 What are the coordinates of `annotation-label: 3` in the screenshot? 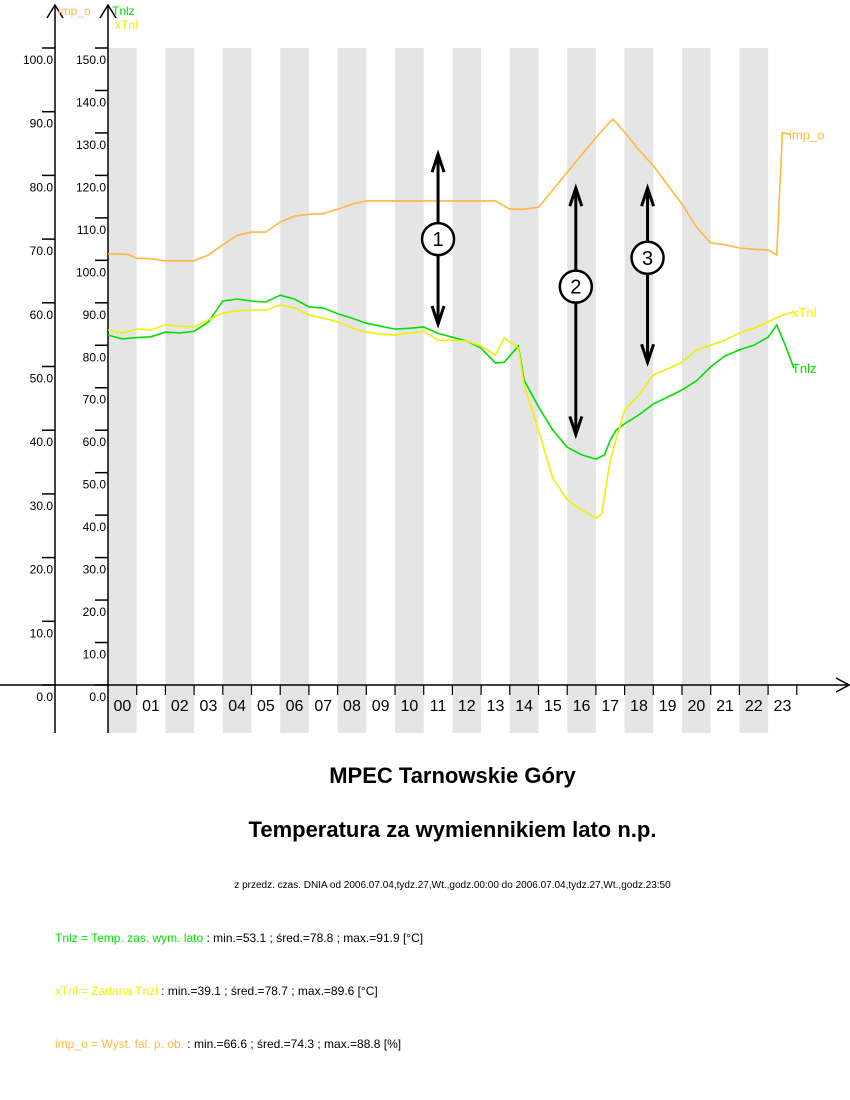 It's located at (647, 259).